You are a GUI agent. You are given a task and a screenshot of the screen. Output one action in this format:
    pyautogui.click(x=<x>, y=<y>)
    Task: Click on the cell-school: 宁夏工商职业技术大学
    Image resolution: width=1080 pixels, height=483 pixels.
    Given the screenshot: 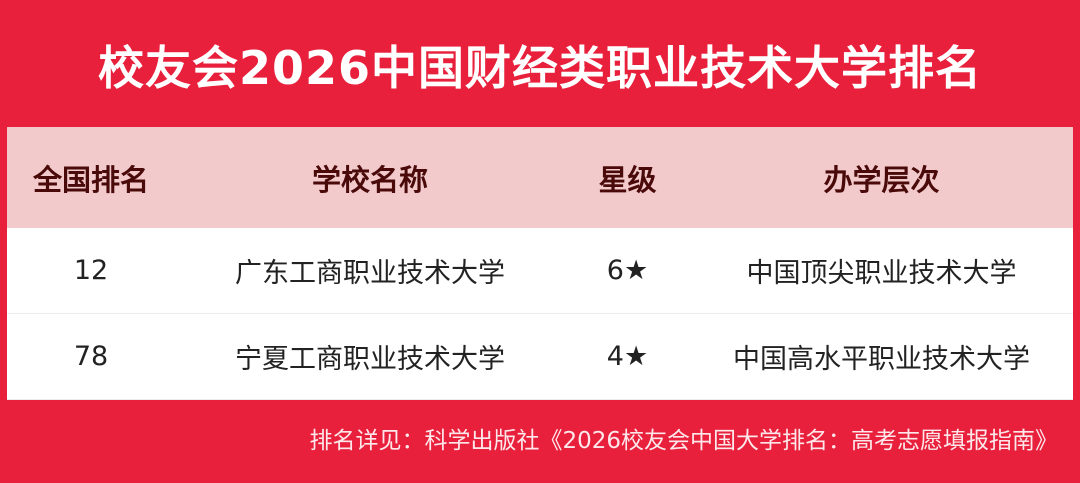 What is the action you would take?
    pyautogui.click(x=370, y=359)
    